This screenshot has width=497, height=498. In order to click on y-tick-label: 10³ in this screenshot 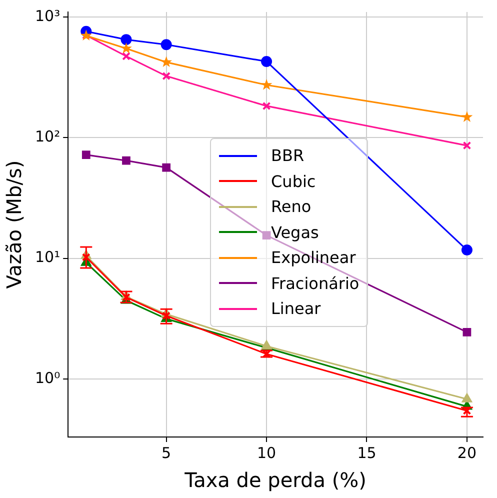, I will do `click(47, 15)`.